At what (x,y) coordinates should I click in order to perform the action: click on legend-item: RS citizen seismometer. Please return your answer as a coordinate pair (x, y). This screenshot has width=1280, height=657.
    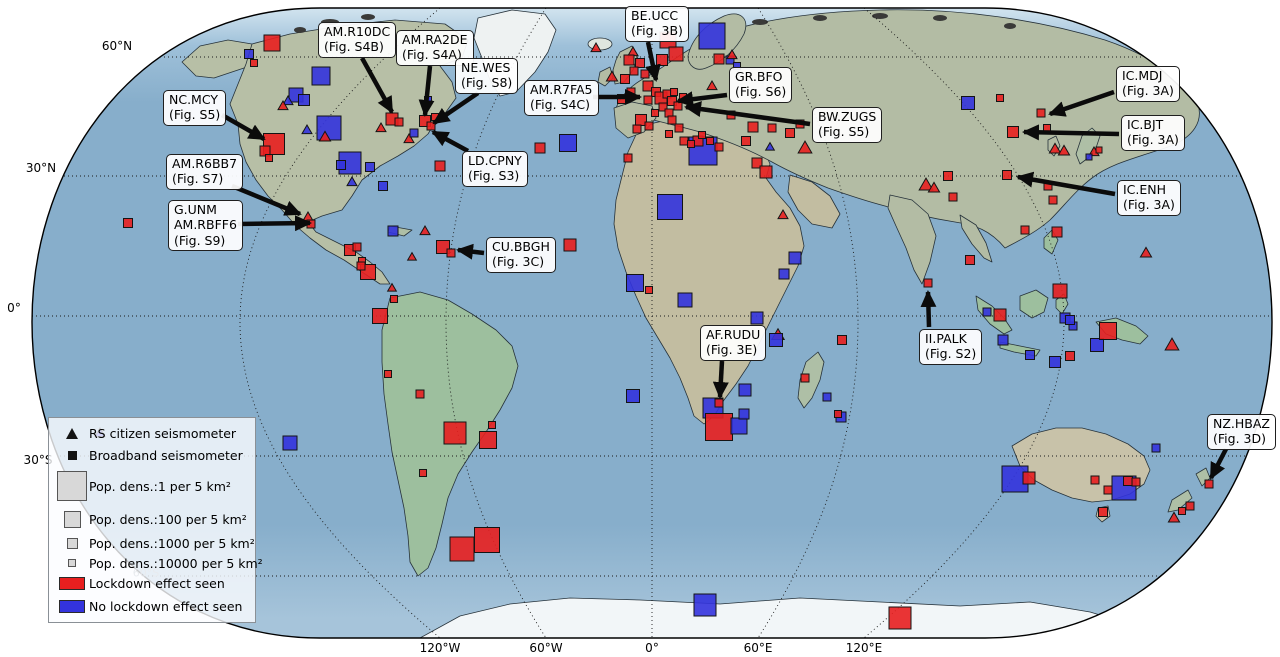
    Looking at the image, I should click on (152, 433).